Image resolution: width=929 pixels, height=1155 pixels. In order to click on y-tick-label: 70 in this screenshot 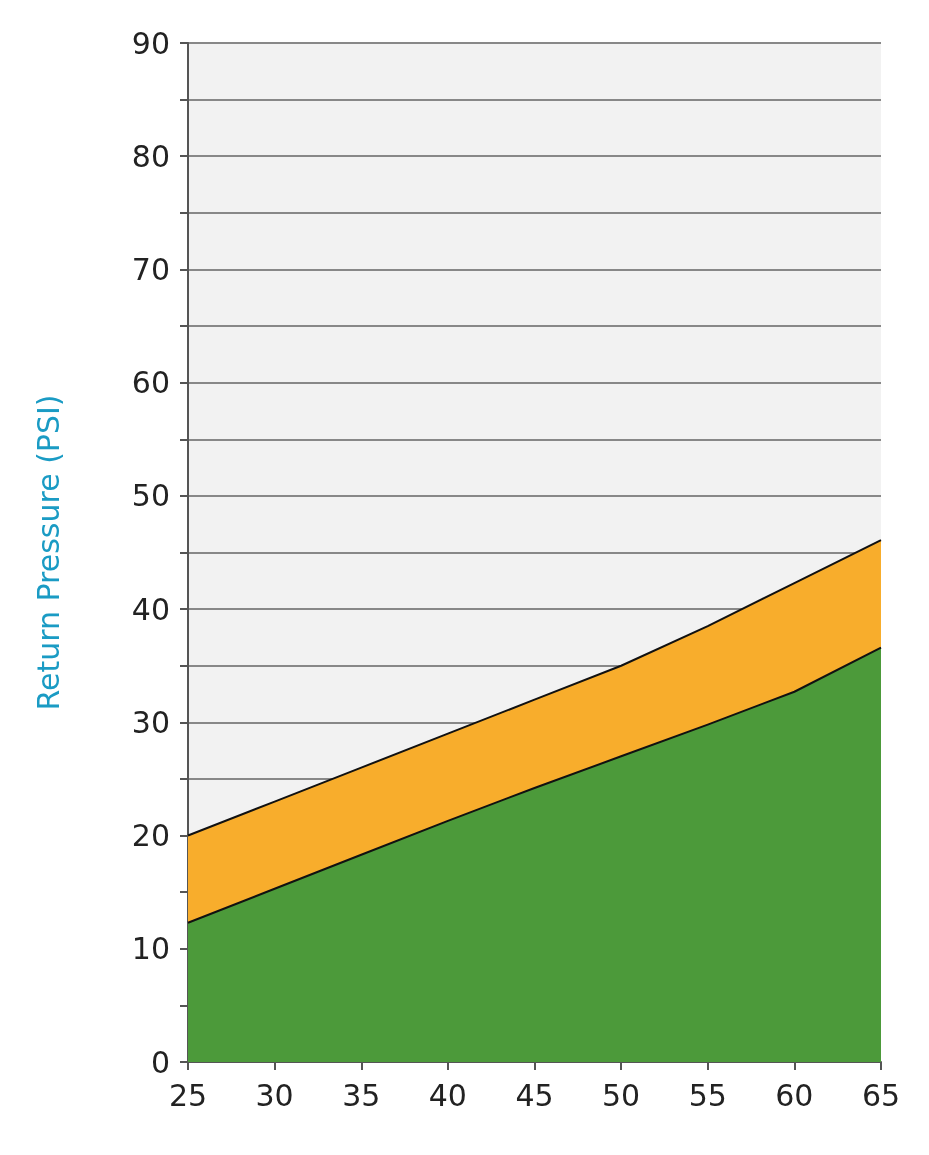, I will do `click(150, 269)`.